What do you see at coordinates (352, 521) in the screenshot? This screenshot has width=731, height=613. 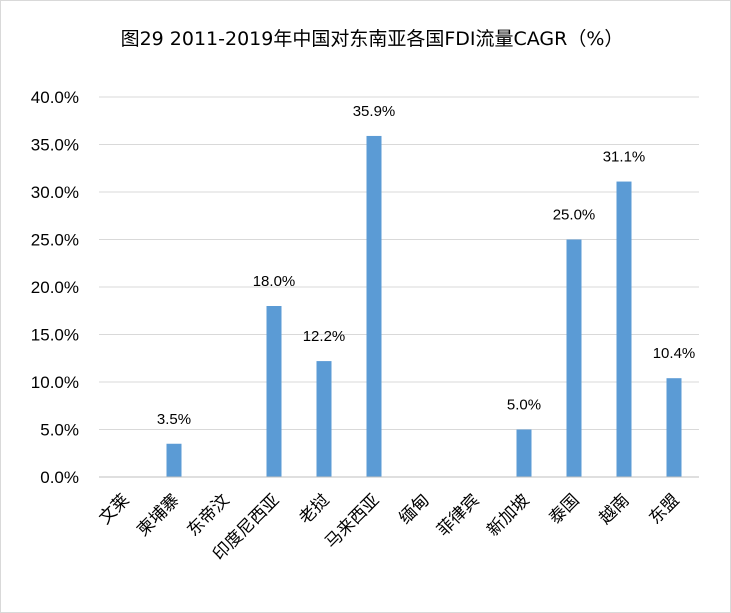 I see `x-category-label: 马来西亚` at bounding box center [352, 521].